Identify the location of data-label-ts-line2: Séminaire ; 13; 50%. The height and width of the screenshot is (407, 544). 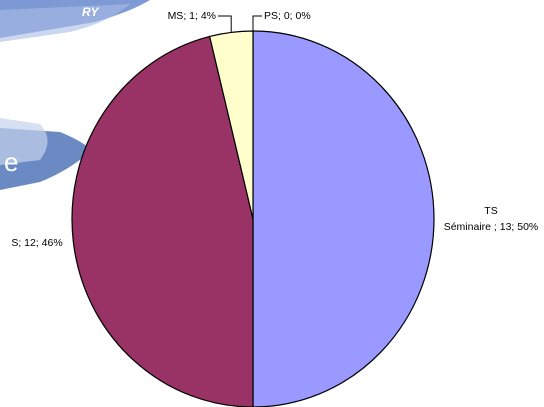
(491, 227).